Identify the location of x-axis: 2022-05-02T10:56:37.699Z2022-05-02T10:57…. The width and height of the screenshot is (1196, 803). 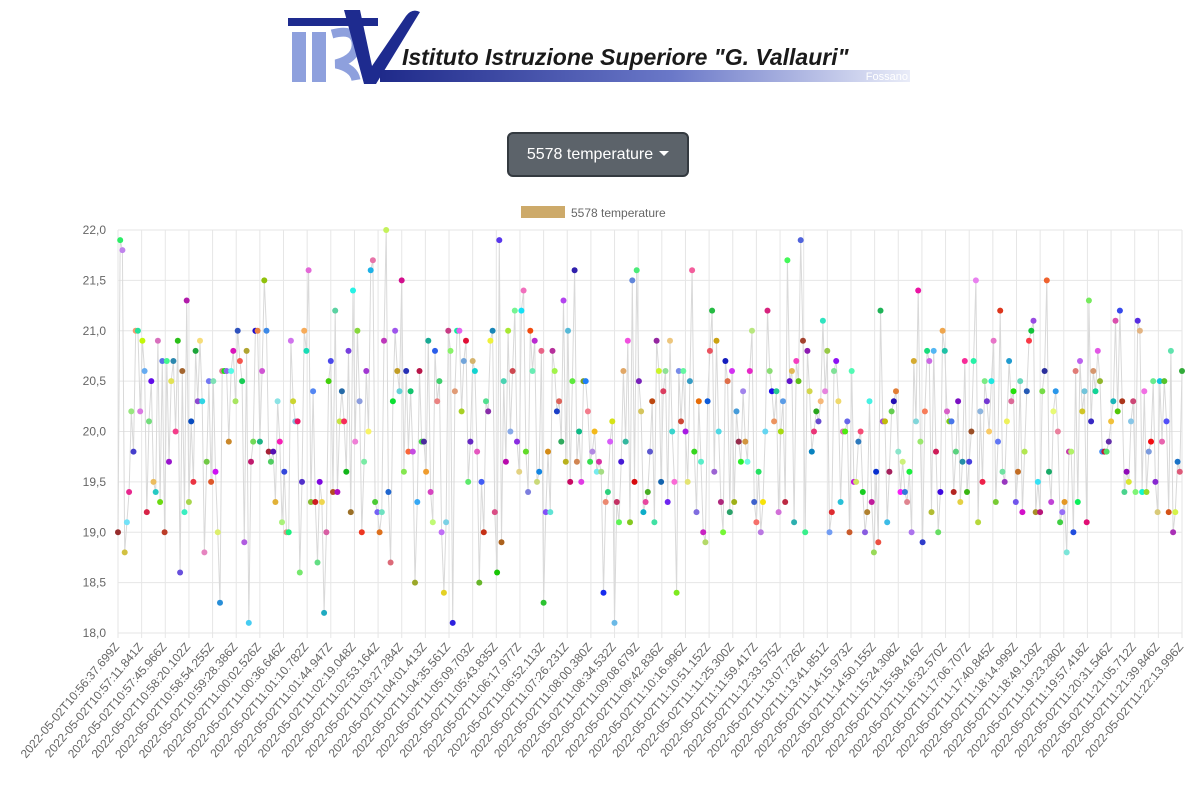
(602, 700).